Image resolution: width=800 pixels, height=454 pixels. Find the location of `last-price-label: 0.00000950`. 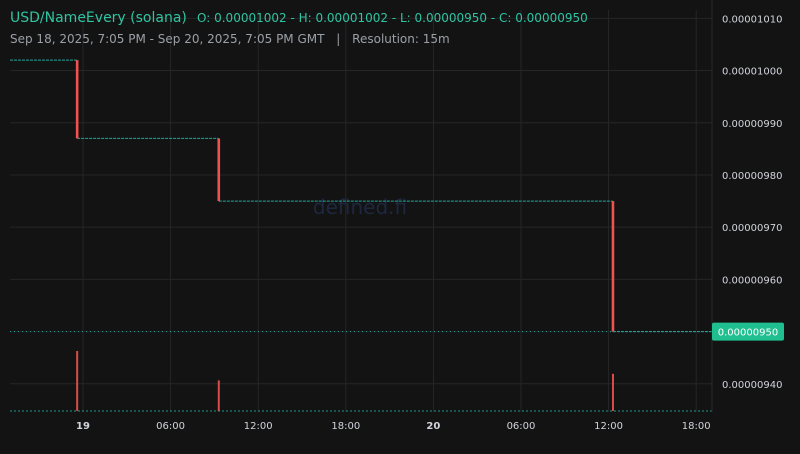

last-price-label: 0.00000950 is located at coordinates (748, 333).